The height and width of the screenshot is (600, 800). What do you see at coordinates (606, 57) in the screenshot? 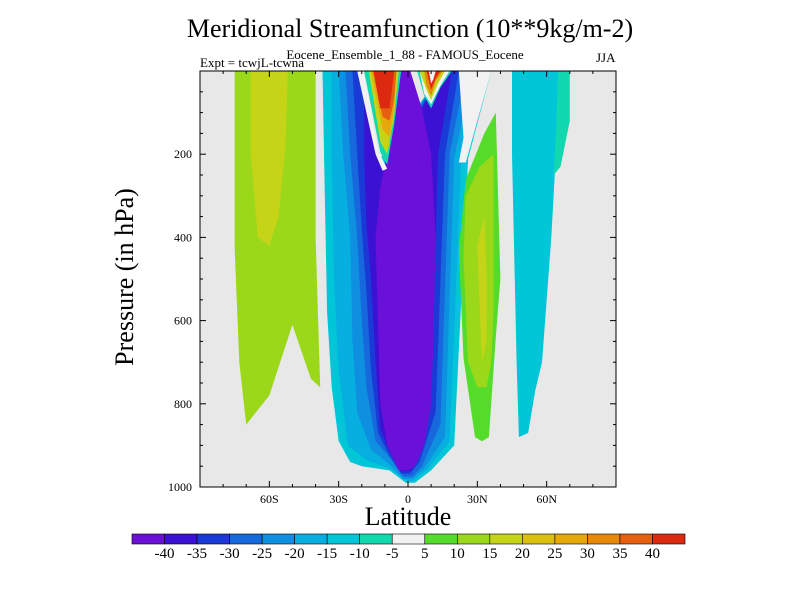
I see `season-label: JJA` at bounding box center [606, 57].